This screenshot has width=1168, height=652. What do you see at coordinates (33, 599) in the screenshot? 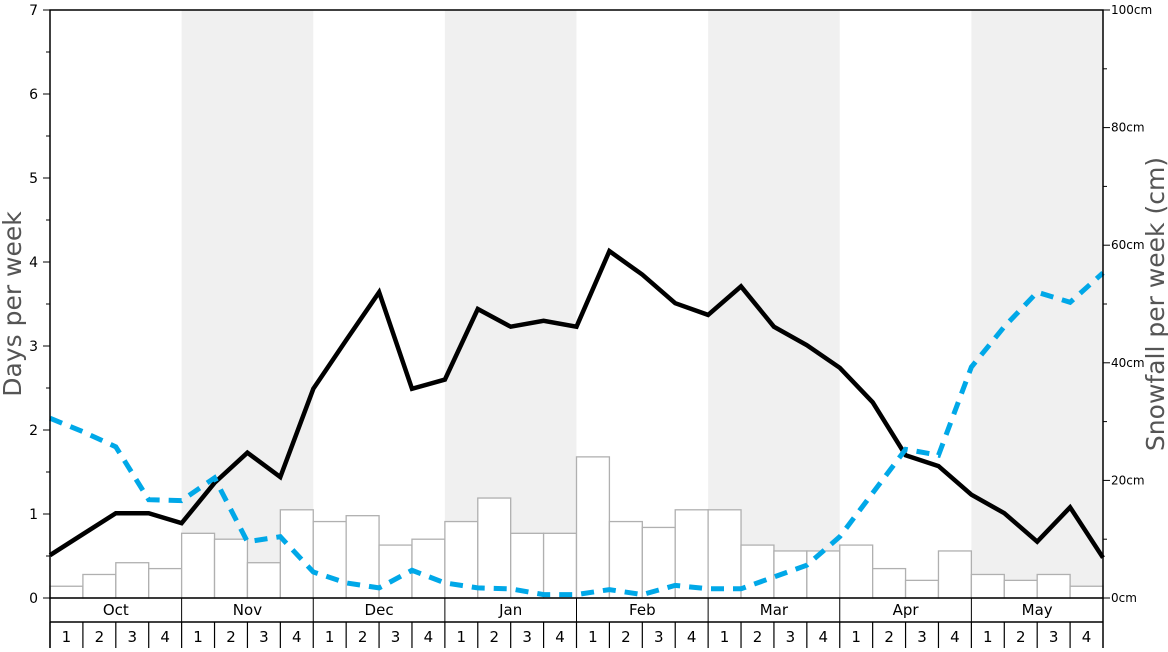
I see `left-tick-label: 0` at bounding box center [33, 599].